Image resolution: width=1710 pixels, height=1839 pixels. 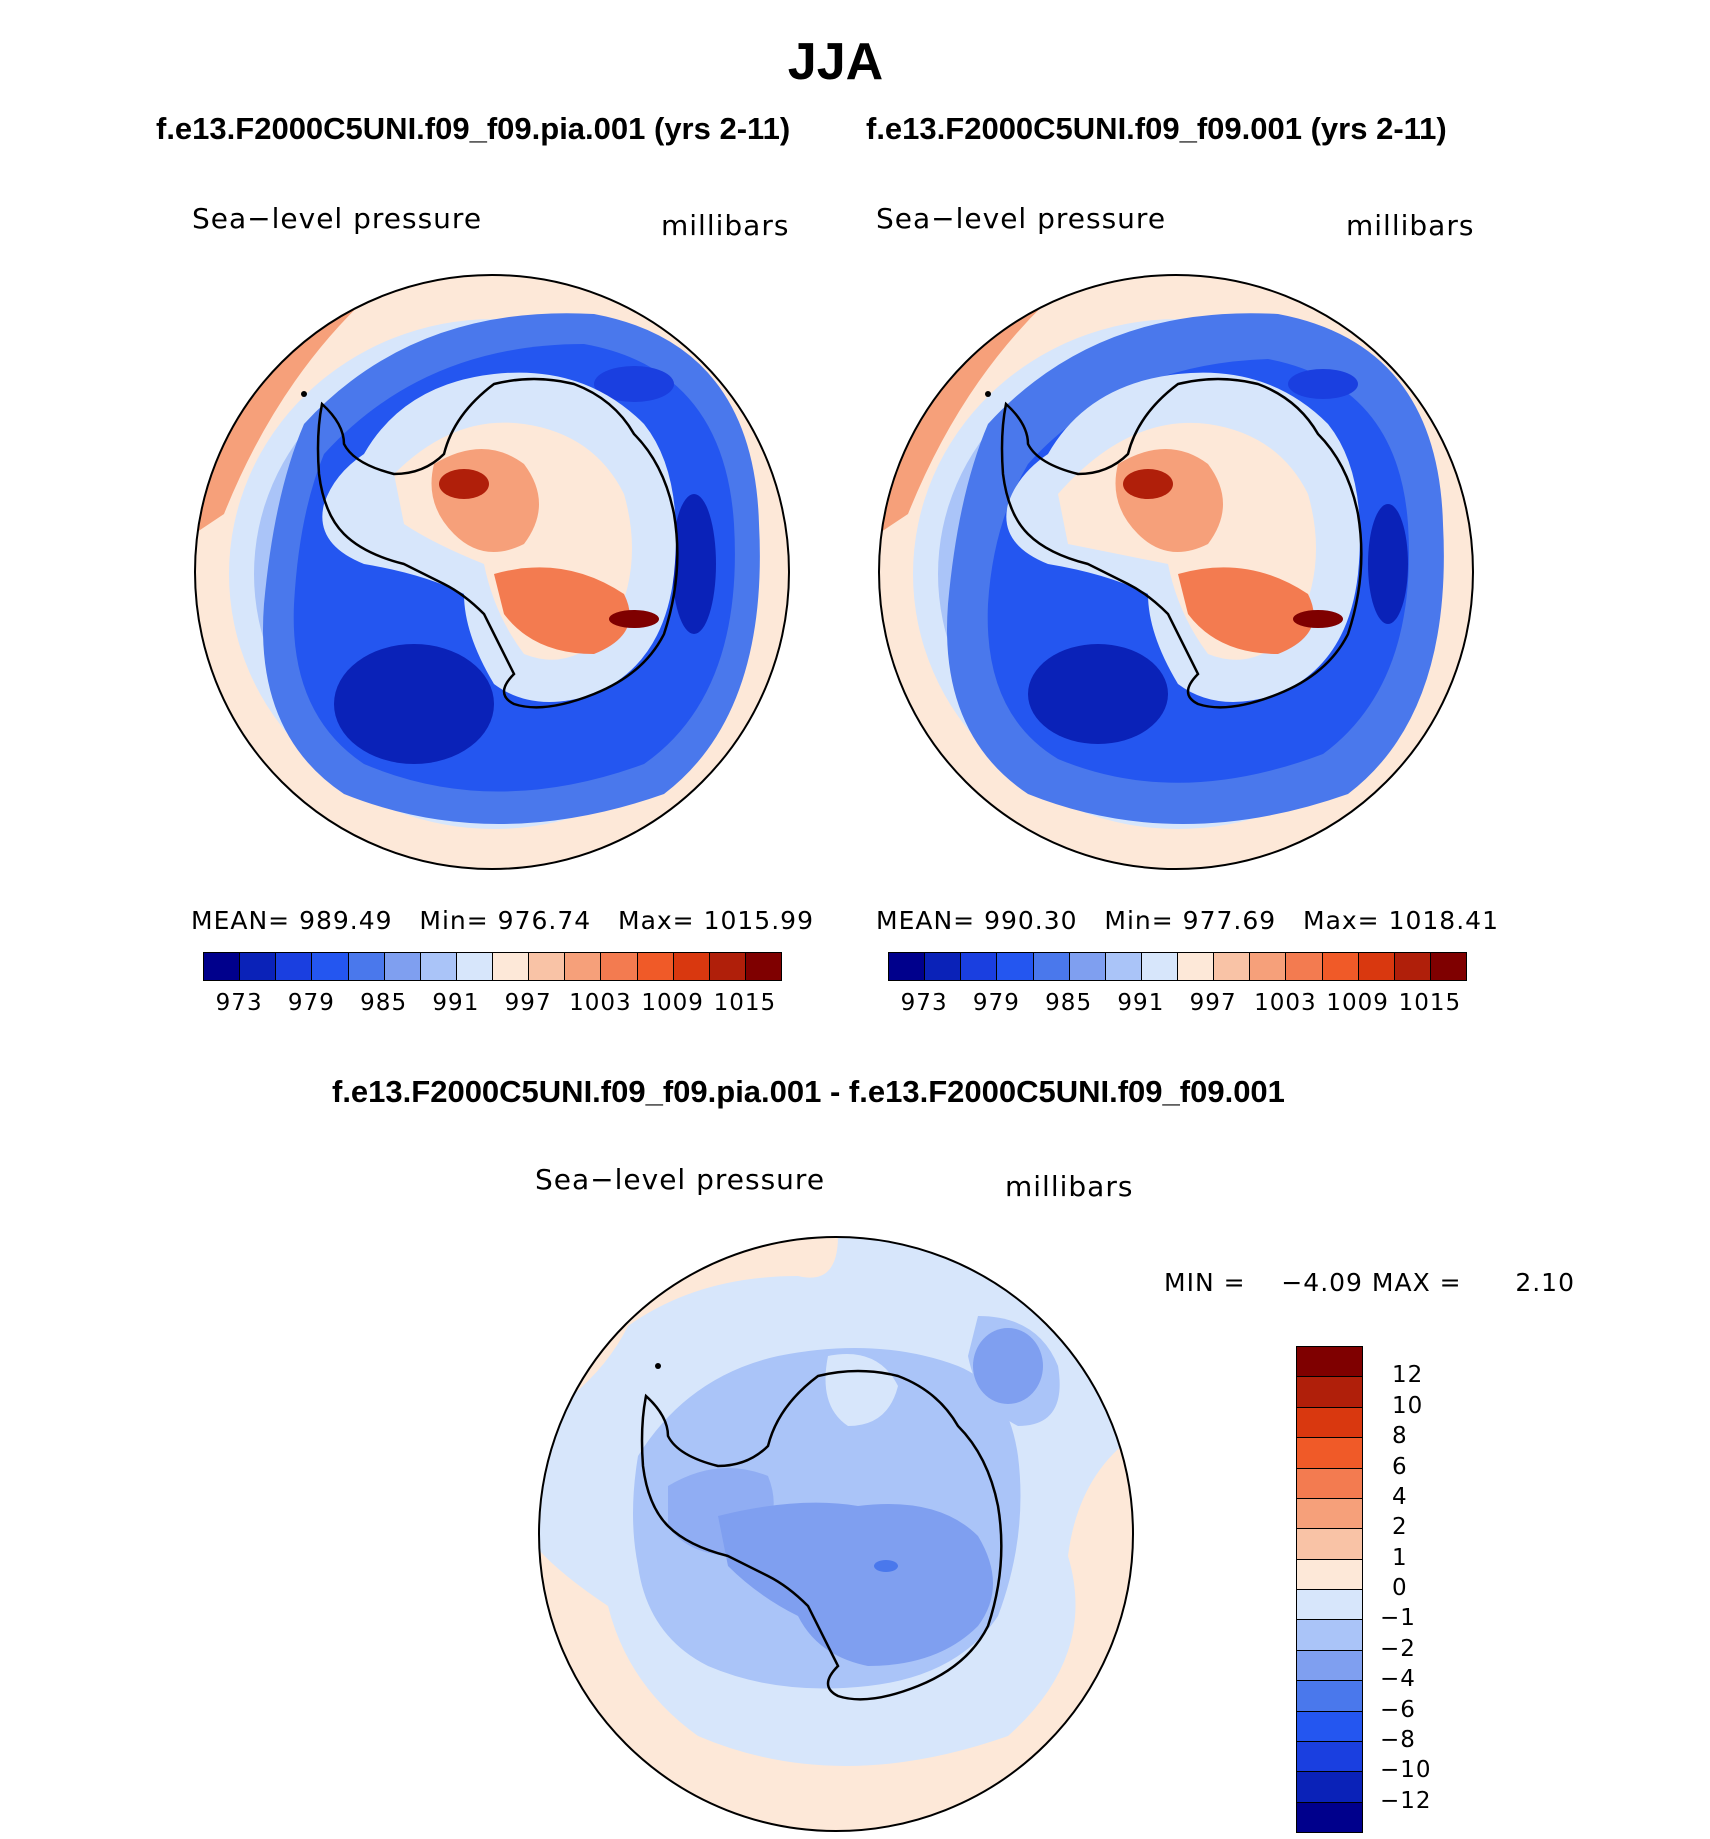 What do you see at coordinates (1031, 920) in the screenshot?
I see `mean-value: 990.30` at bounding box center [1031, 920].